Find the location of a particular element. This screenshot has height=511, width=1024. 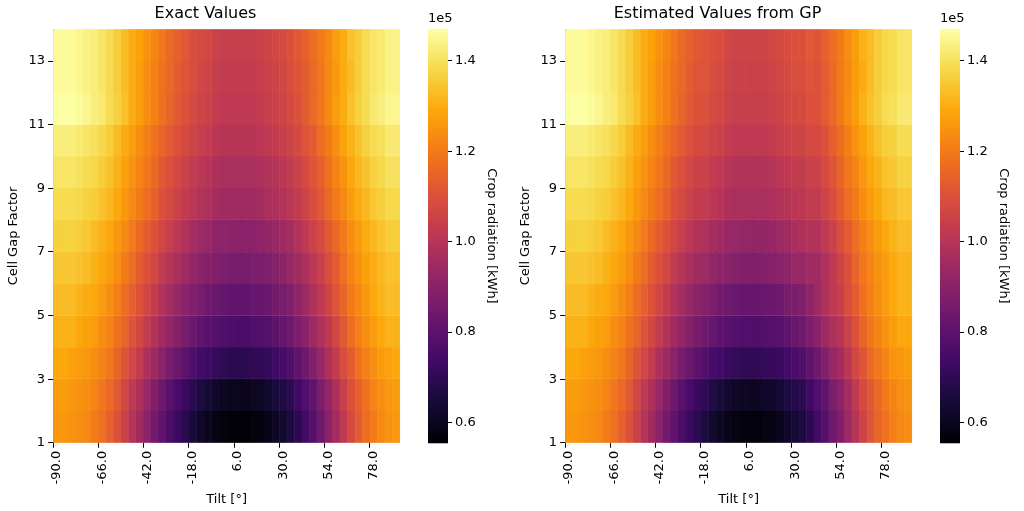

chart-title: Exact Values is located at coordinates (205, 12).